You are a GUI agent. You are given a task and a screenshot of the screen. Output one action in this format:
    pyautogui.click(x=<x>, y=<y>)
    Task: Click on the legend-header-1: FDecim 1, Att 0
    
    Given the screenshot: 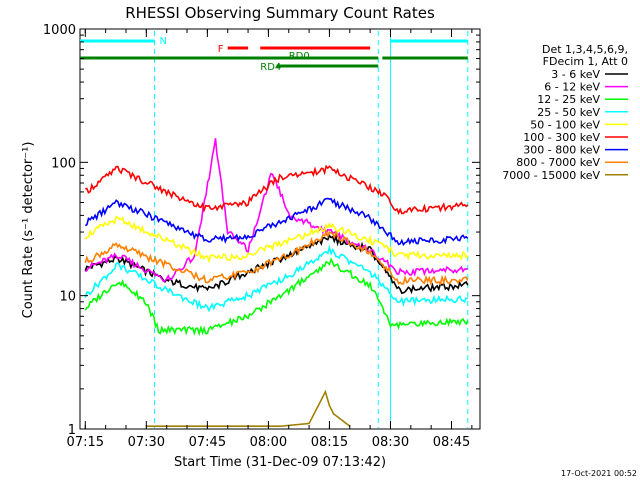 What is the action you would take?
    pyautogui.click(x=585, y=61)
    